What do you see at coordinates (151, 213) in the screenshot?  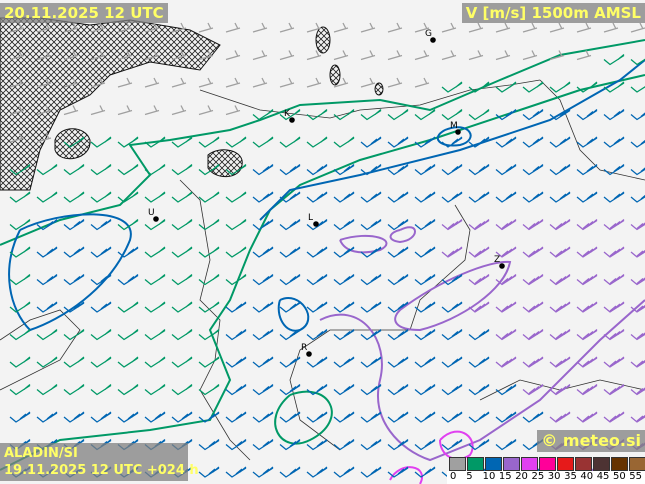 I see `city-label: U` at bounding box center [151, 213].